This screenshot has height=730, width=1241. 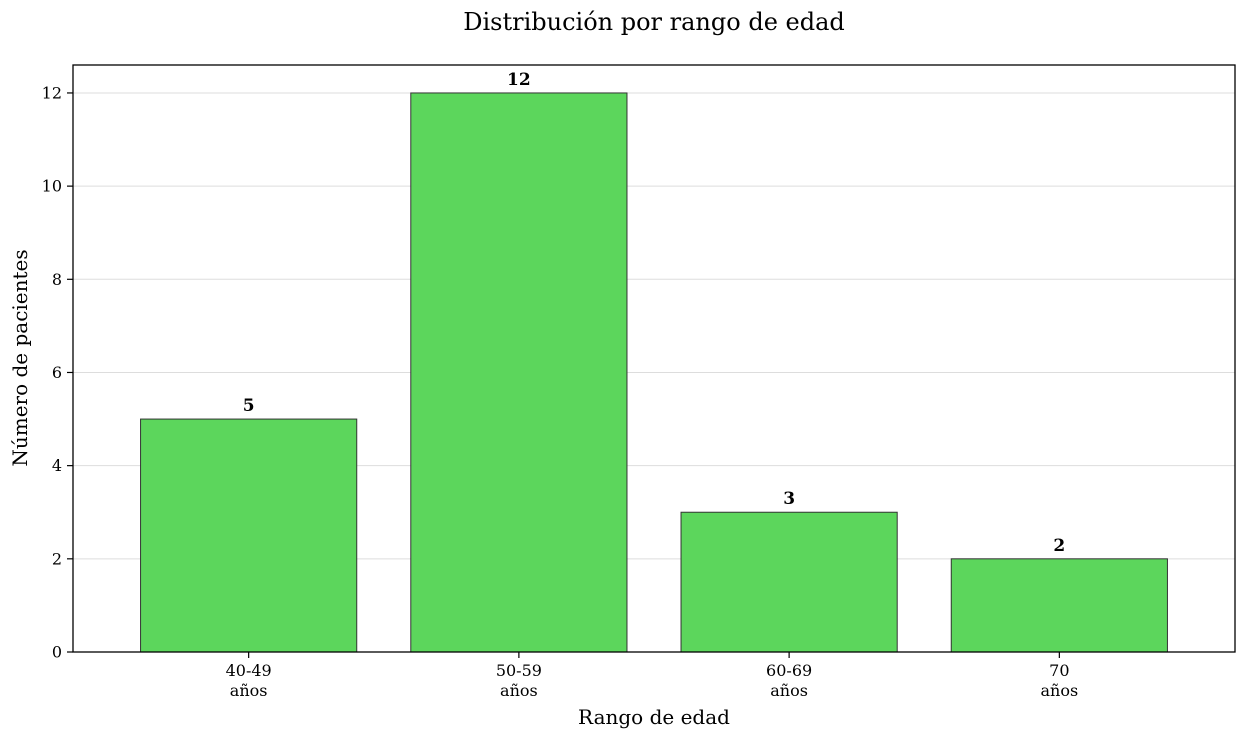 What do you see at coordinates (52, 186) in the screenshot?
I see `y-tick-label: 10` at bounding box center [52, 186].